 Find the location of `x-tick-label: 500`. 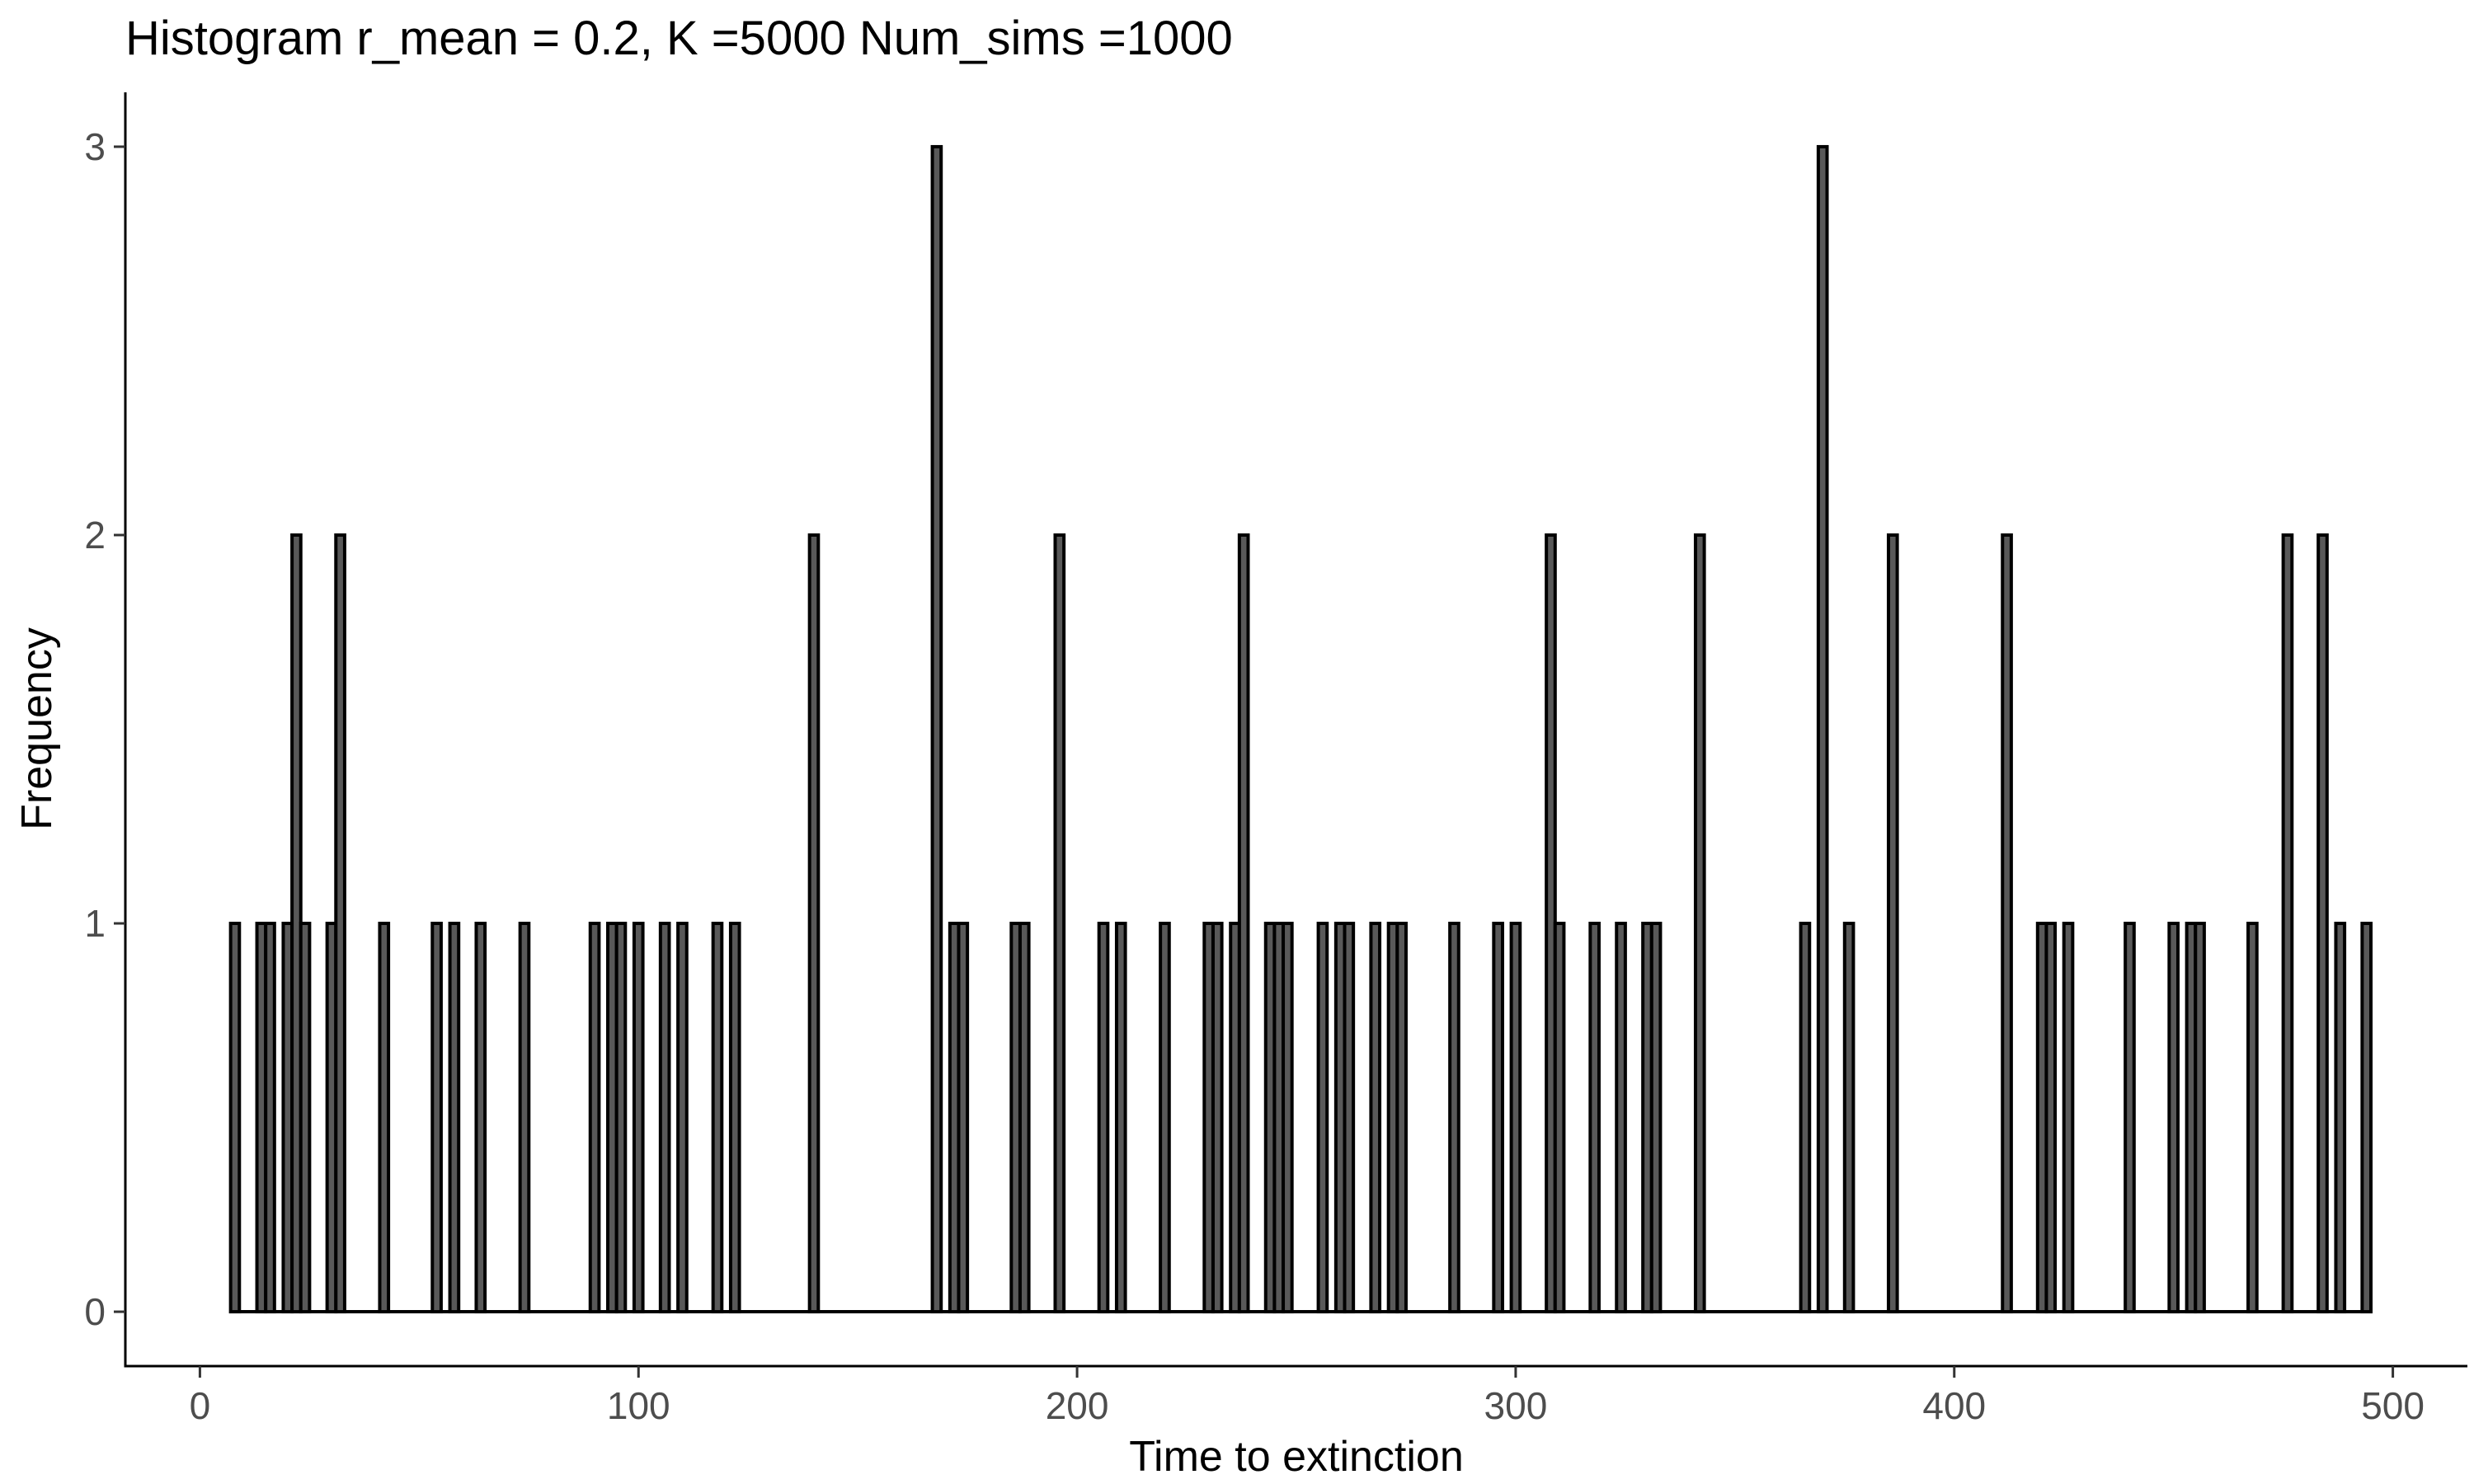

x-tick-label: 500 is located at coordinates (2393, 1405).